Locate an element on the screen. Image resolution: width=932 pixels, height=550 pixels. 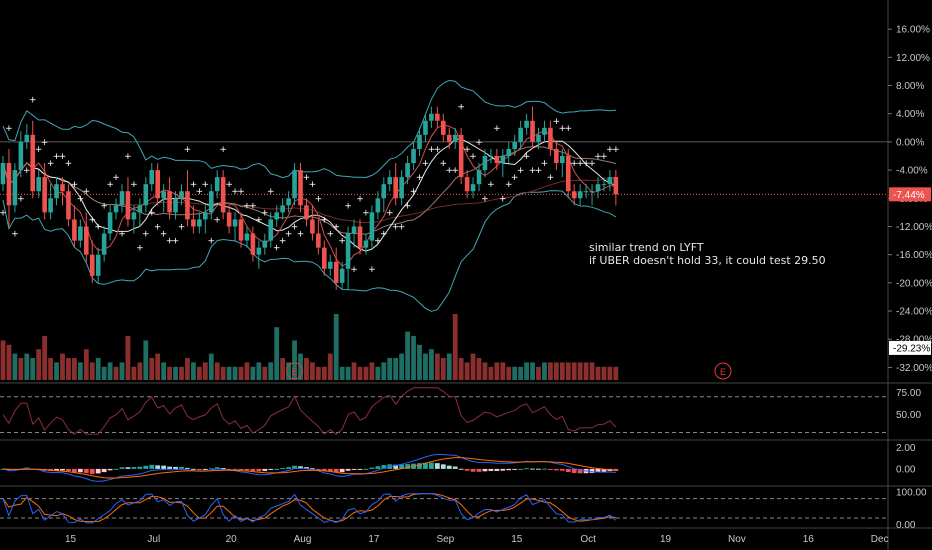
time-axis-label: 16 is located at coordinates (809, 539).